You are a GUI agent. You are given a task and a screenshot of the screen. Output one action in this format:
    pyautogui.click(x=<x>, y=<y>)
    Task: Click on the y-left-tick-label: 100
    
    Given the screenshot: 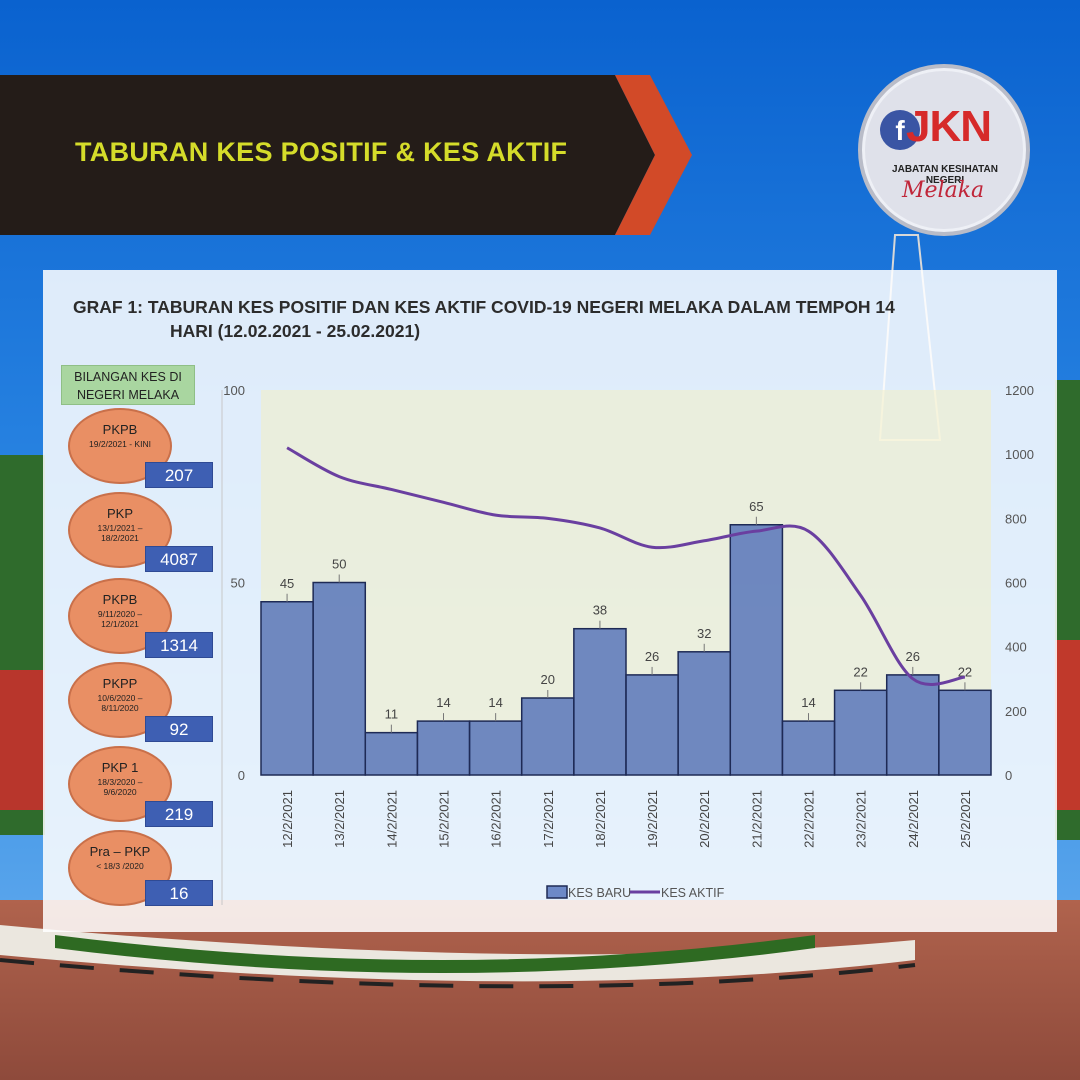 What is the action you would take?
    pyautogui.click(x=234, y=390)
    